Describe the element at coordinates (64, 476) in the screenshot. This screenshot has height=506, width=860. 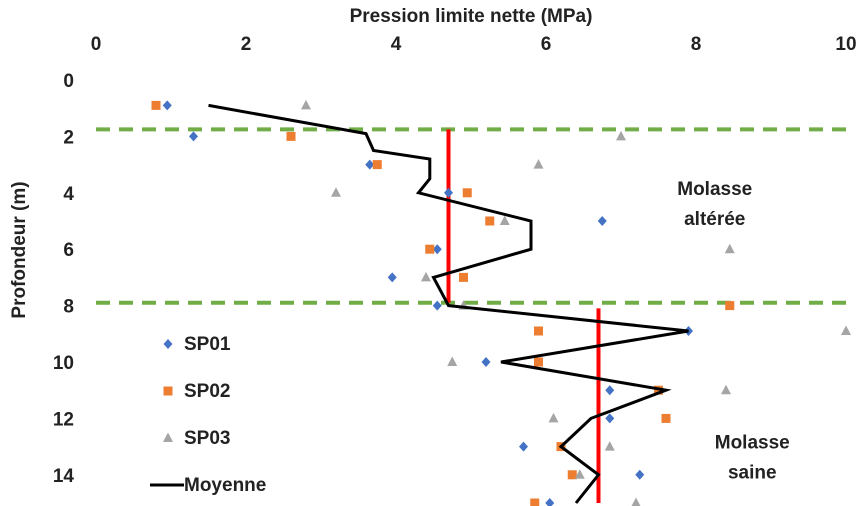
I see `y-tick-label: 14` at that location.